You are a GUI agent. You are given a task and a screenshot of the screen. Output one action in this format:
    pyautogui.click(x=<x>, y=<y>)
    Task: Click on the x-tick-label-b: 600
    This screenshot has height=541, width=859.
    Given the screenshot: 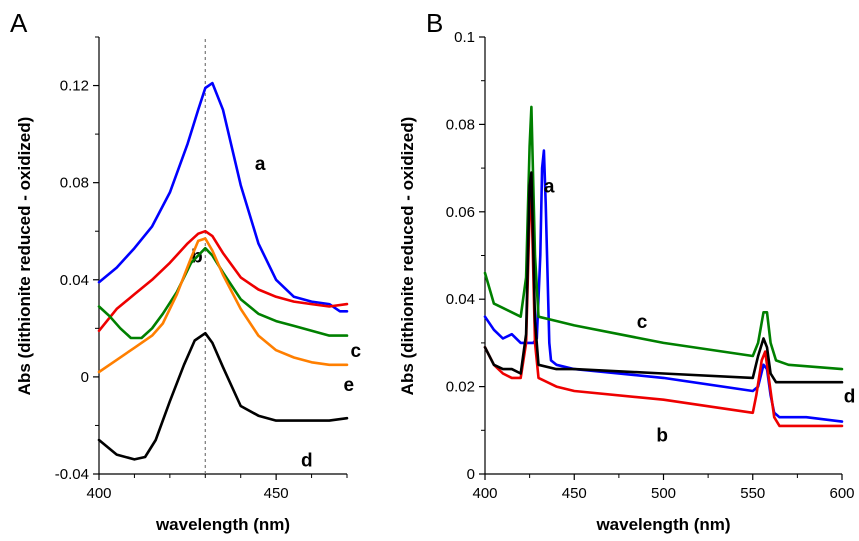 What is the action you would take?
    pyautogui.click(x=841, y=493)
    